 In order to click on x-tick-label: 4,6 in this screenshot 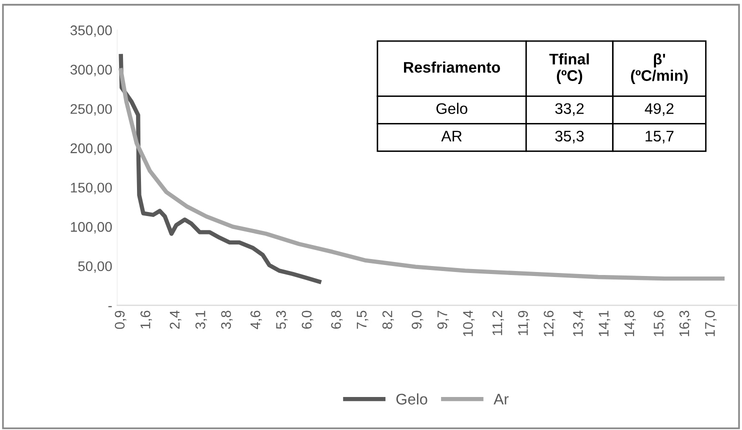, I will do `click(256, 320)`.